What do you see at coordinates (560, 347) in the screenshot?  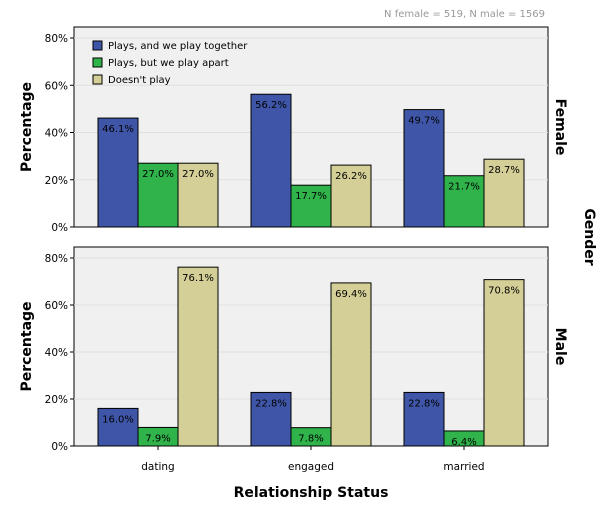 I see `panel-label: Male` at bounding box center [560, 347].